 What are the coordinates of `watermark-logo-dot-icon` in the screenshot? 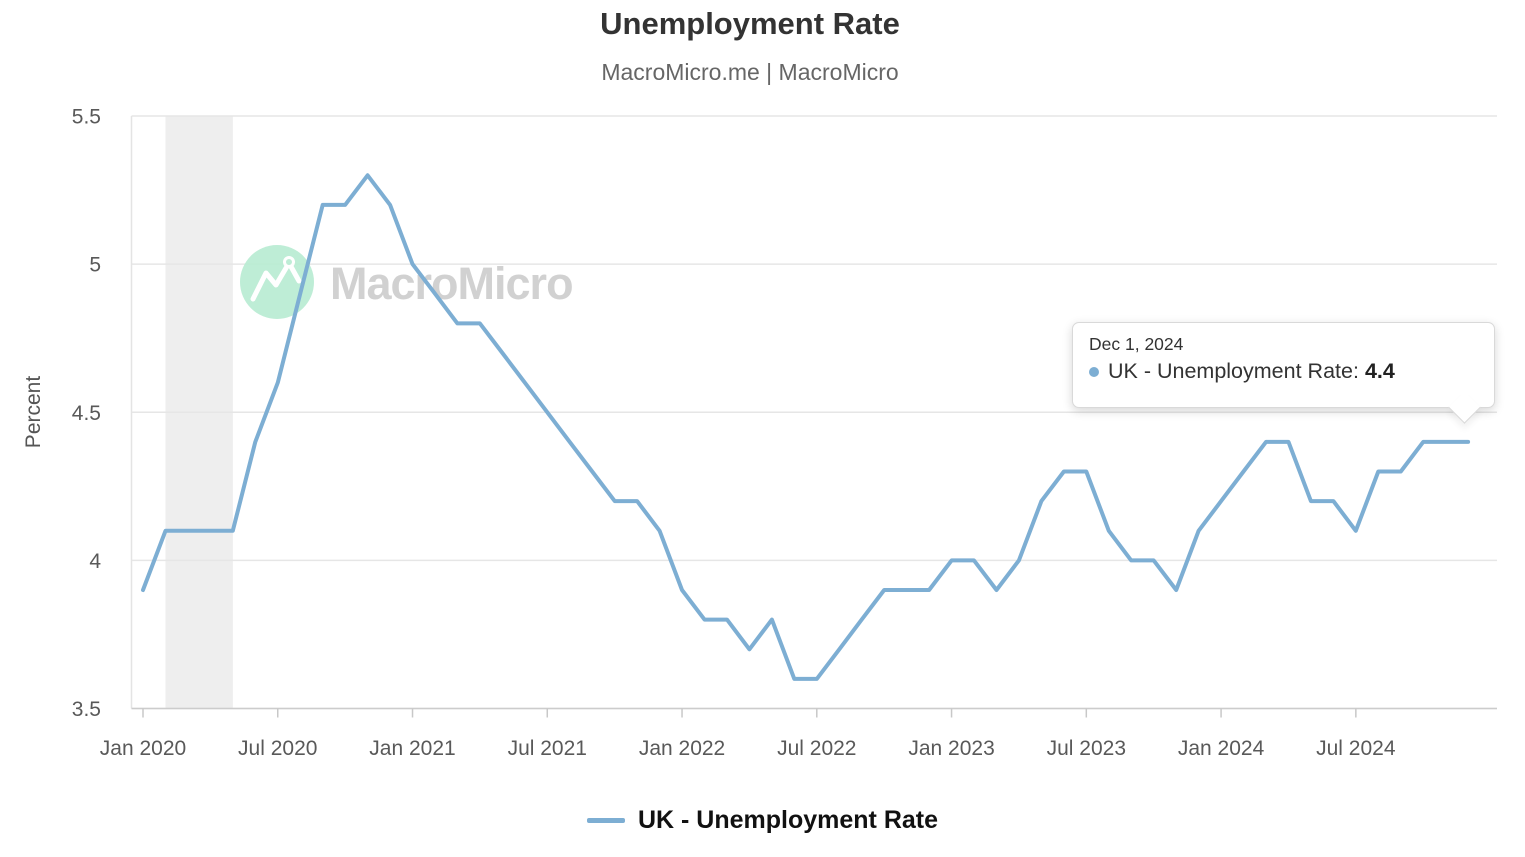 It's located at (289, 262).